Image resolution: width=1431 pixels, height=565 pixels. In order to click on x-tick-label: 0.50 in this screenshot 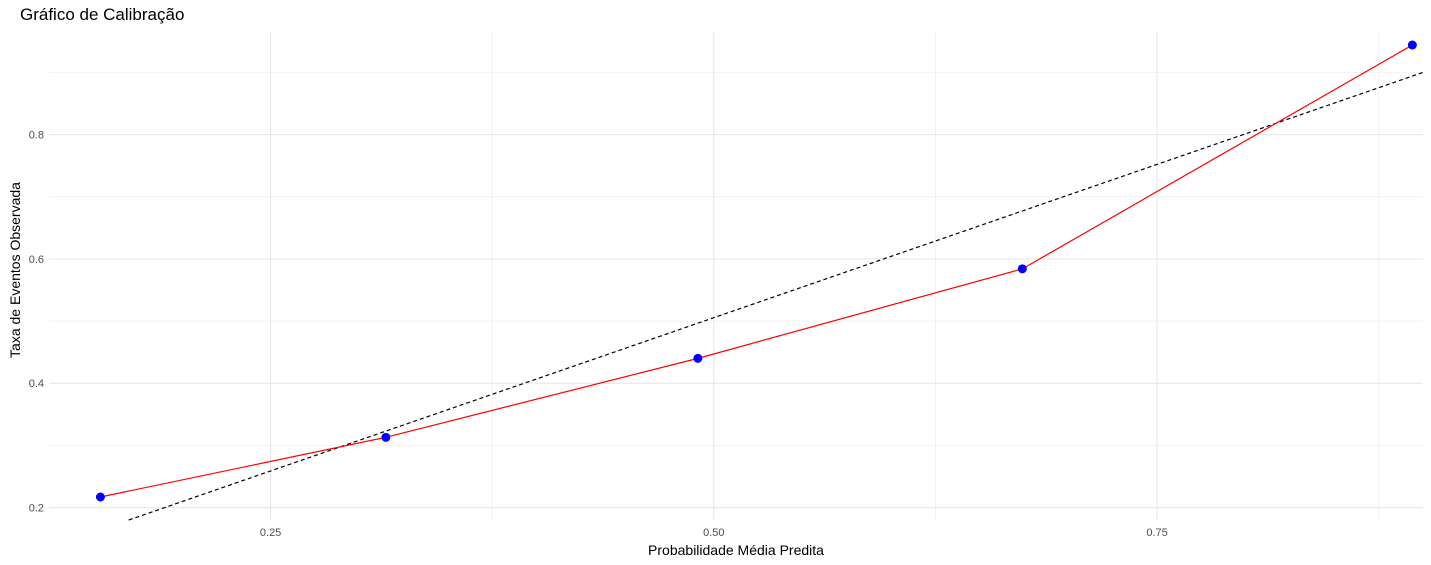, I will do `click(713, 533)`.